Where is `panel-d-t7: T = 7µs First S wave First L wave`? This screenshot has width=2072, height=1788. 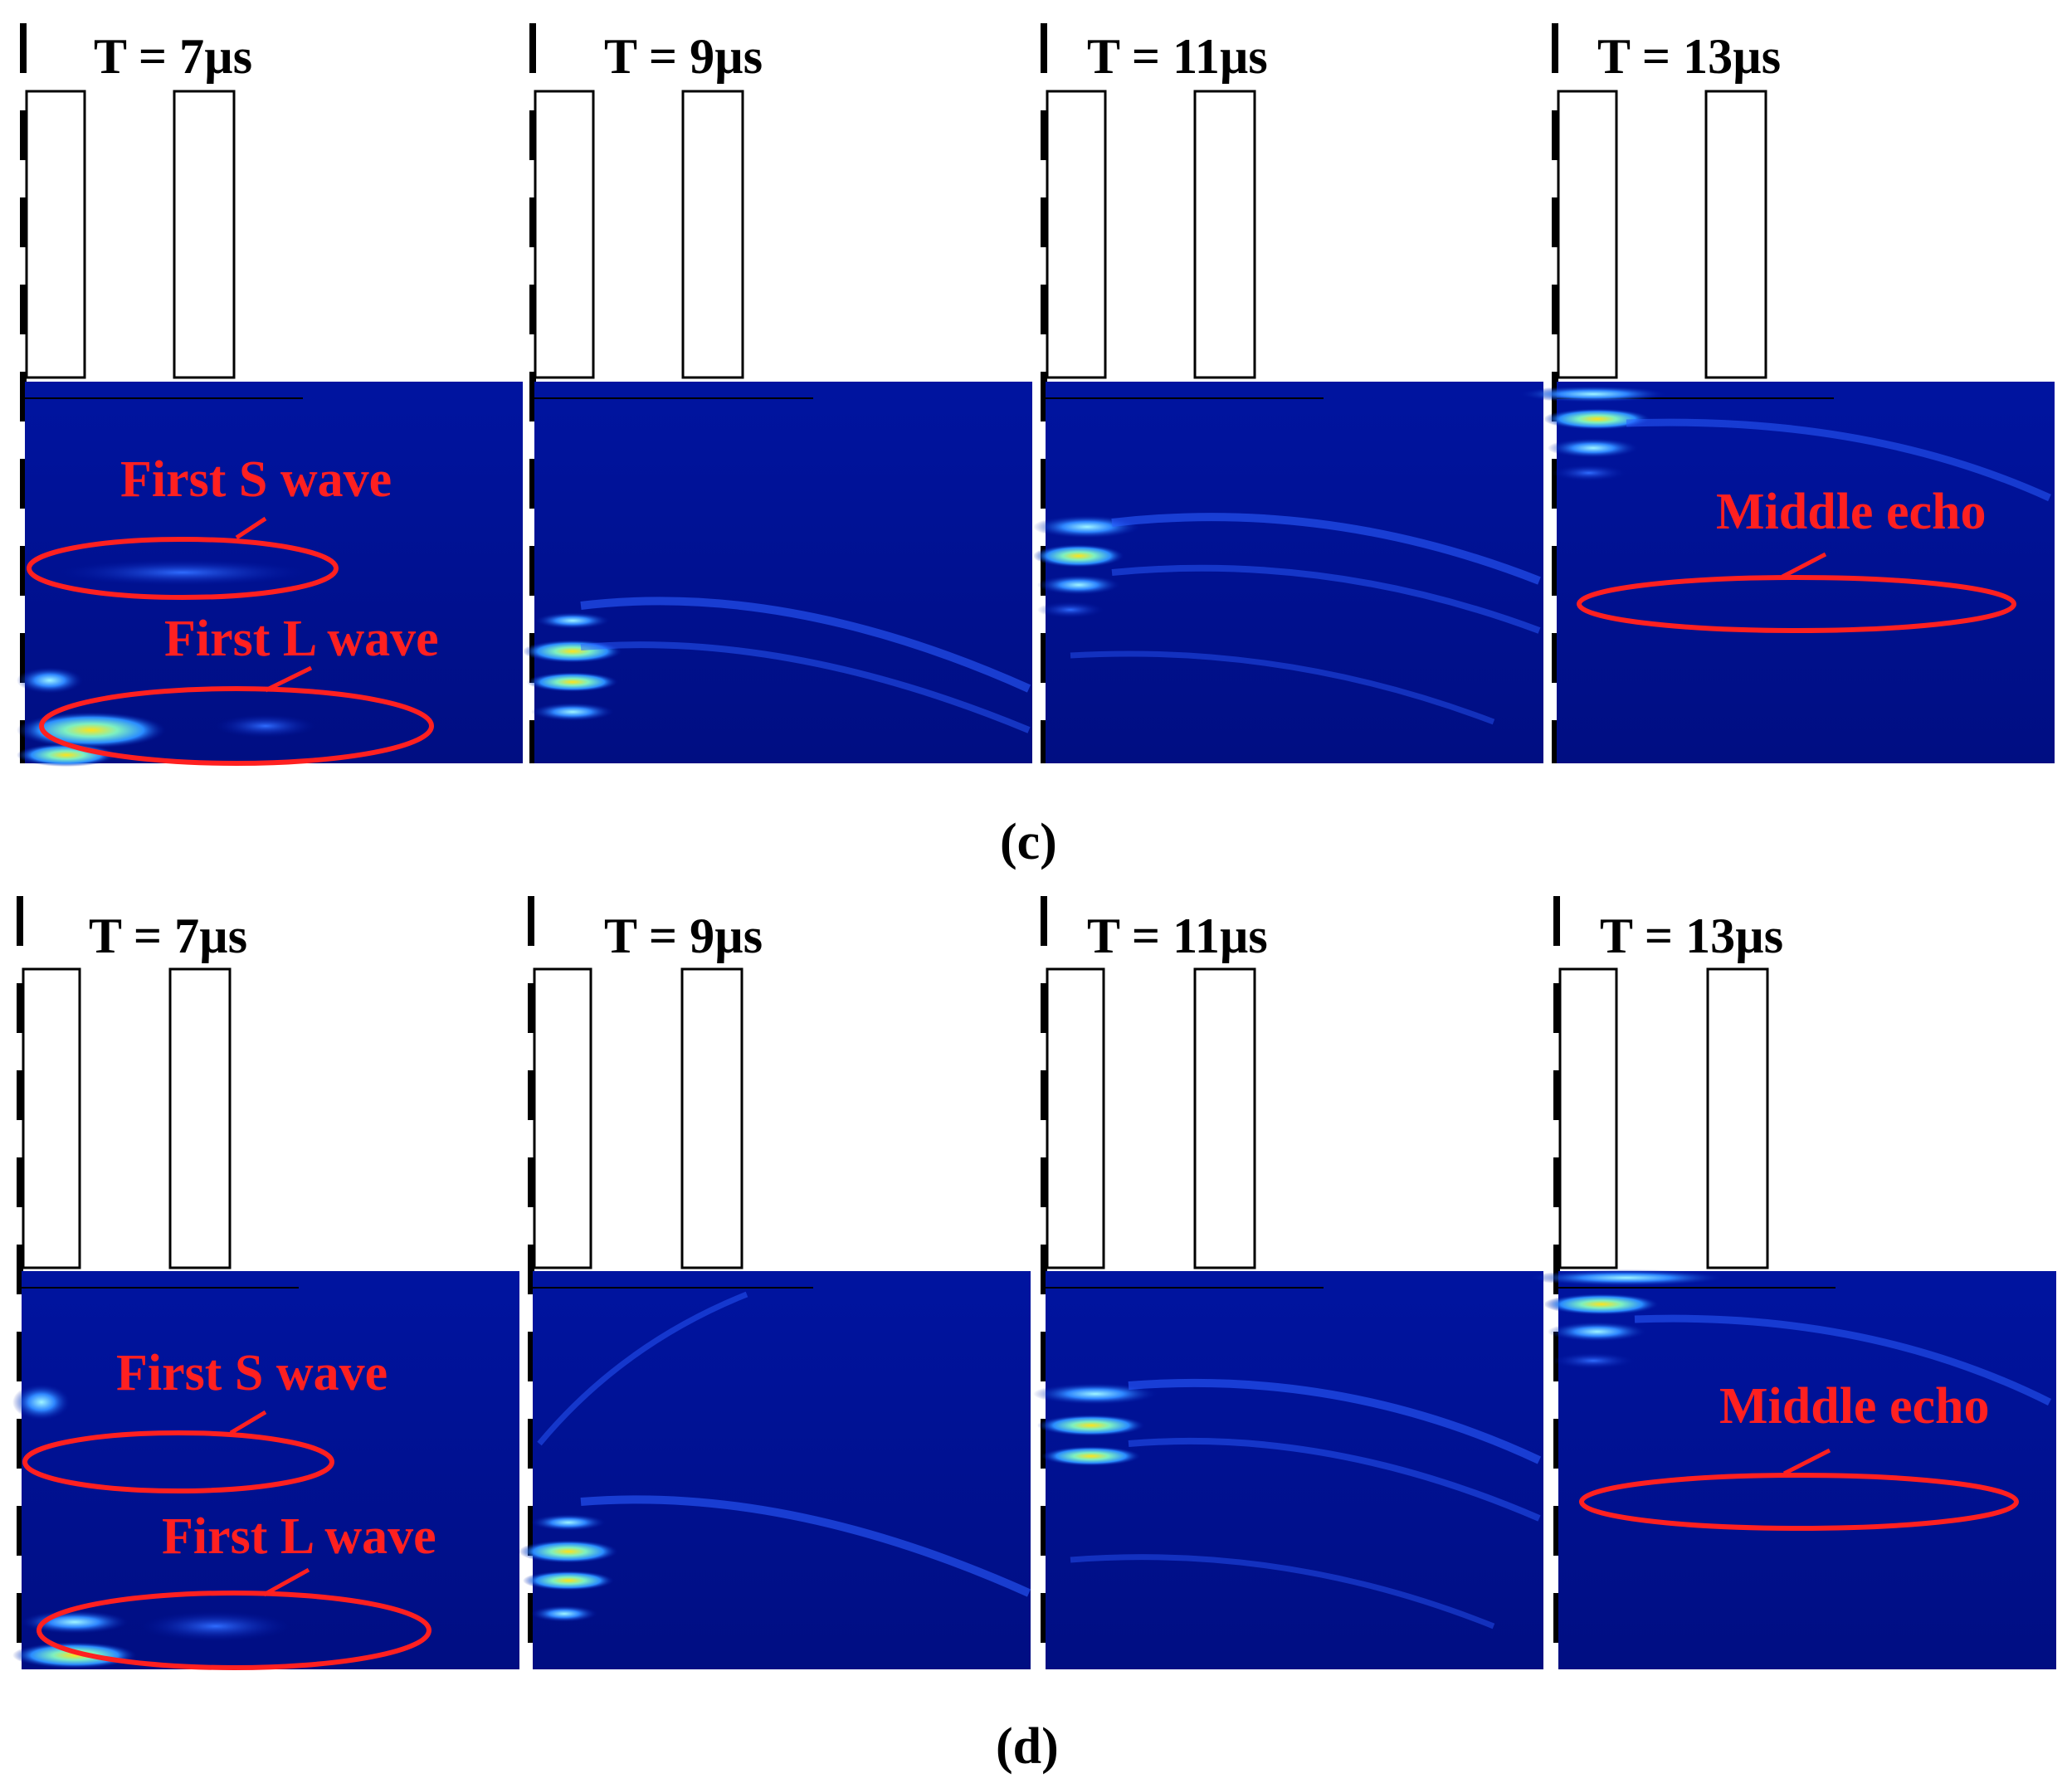 panel-d-t7: T = 7µs First S wave First L wave is located at coordinates (265, 1284).